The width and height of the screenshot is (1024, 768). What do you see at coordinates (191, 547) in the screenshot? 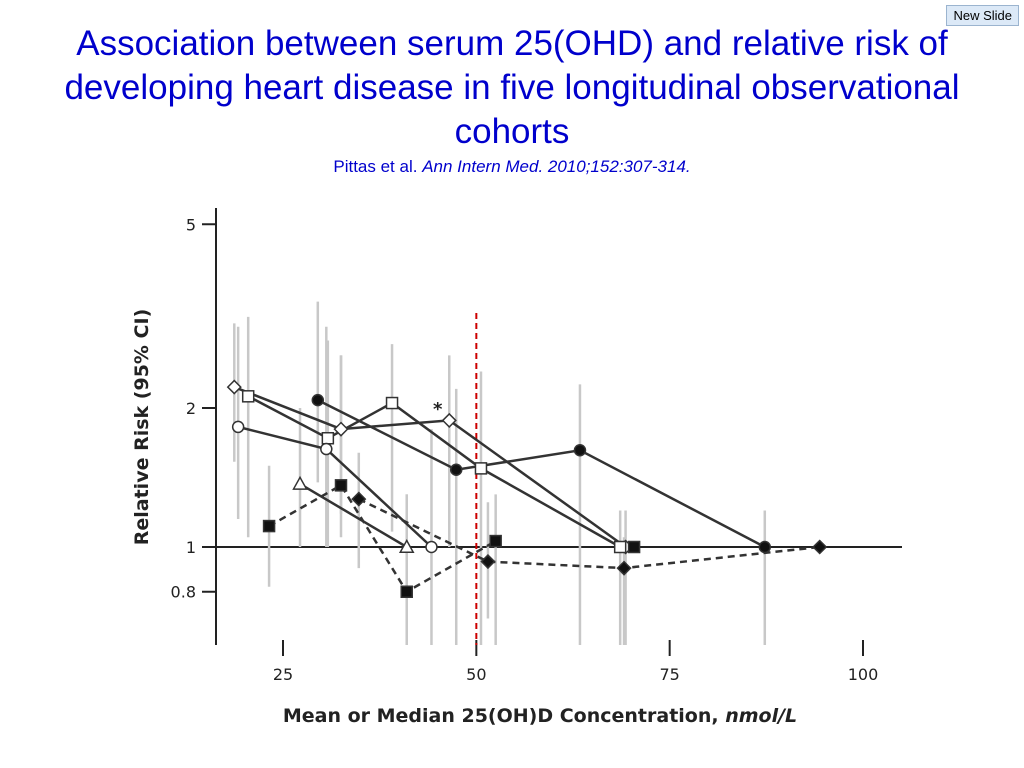
I see `y-tick-label: 1` at bounding box center [191, 547].